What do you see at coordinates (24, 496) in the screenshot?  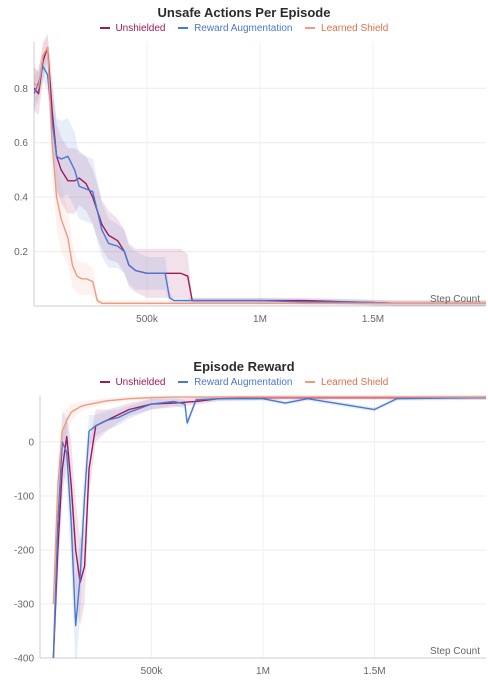 I see `y-tick-label: -100` at bounding box center [24, 496].